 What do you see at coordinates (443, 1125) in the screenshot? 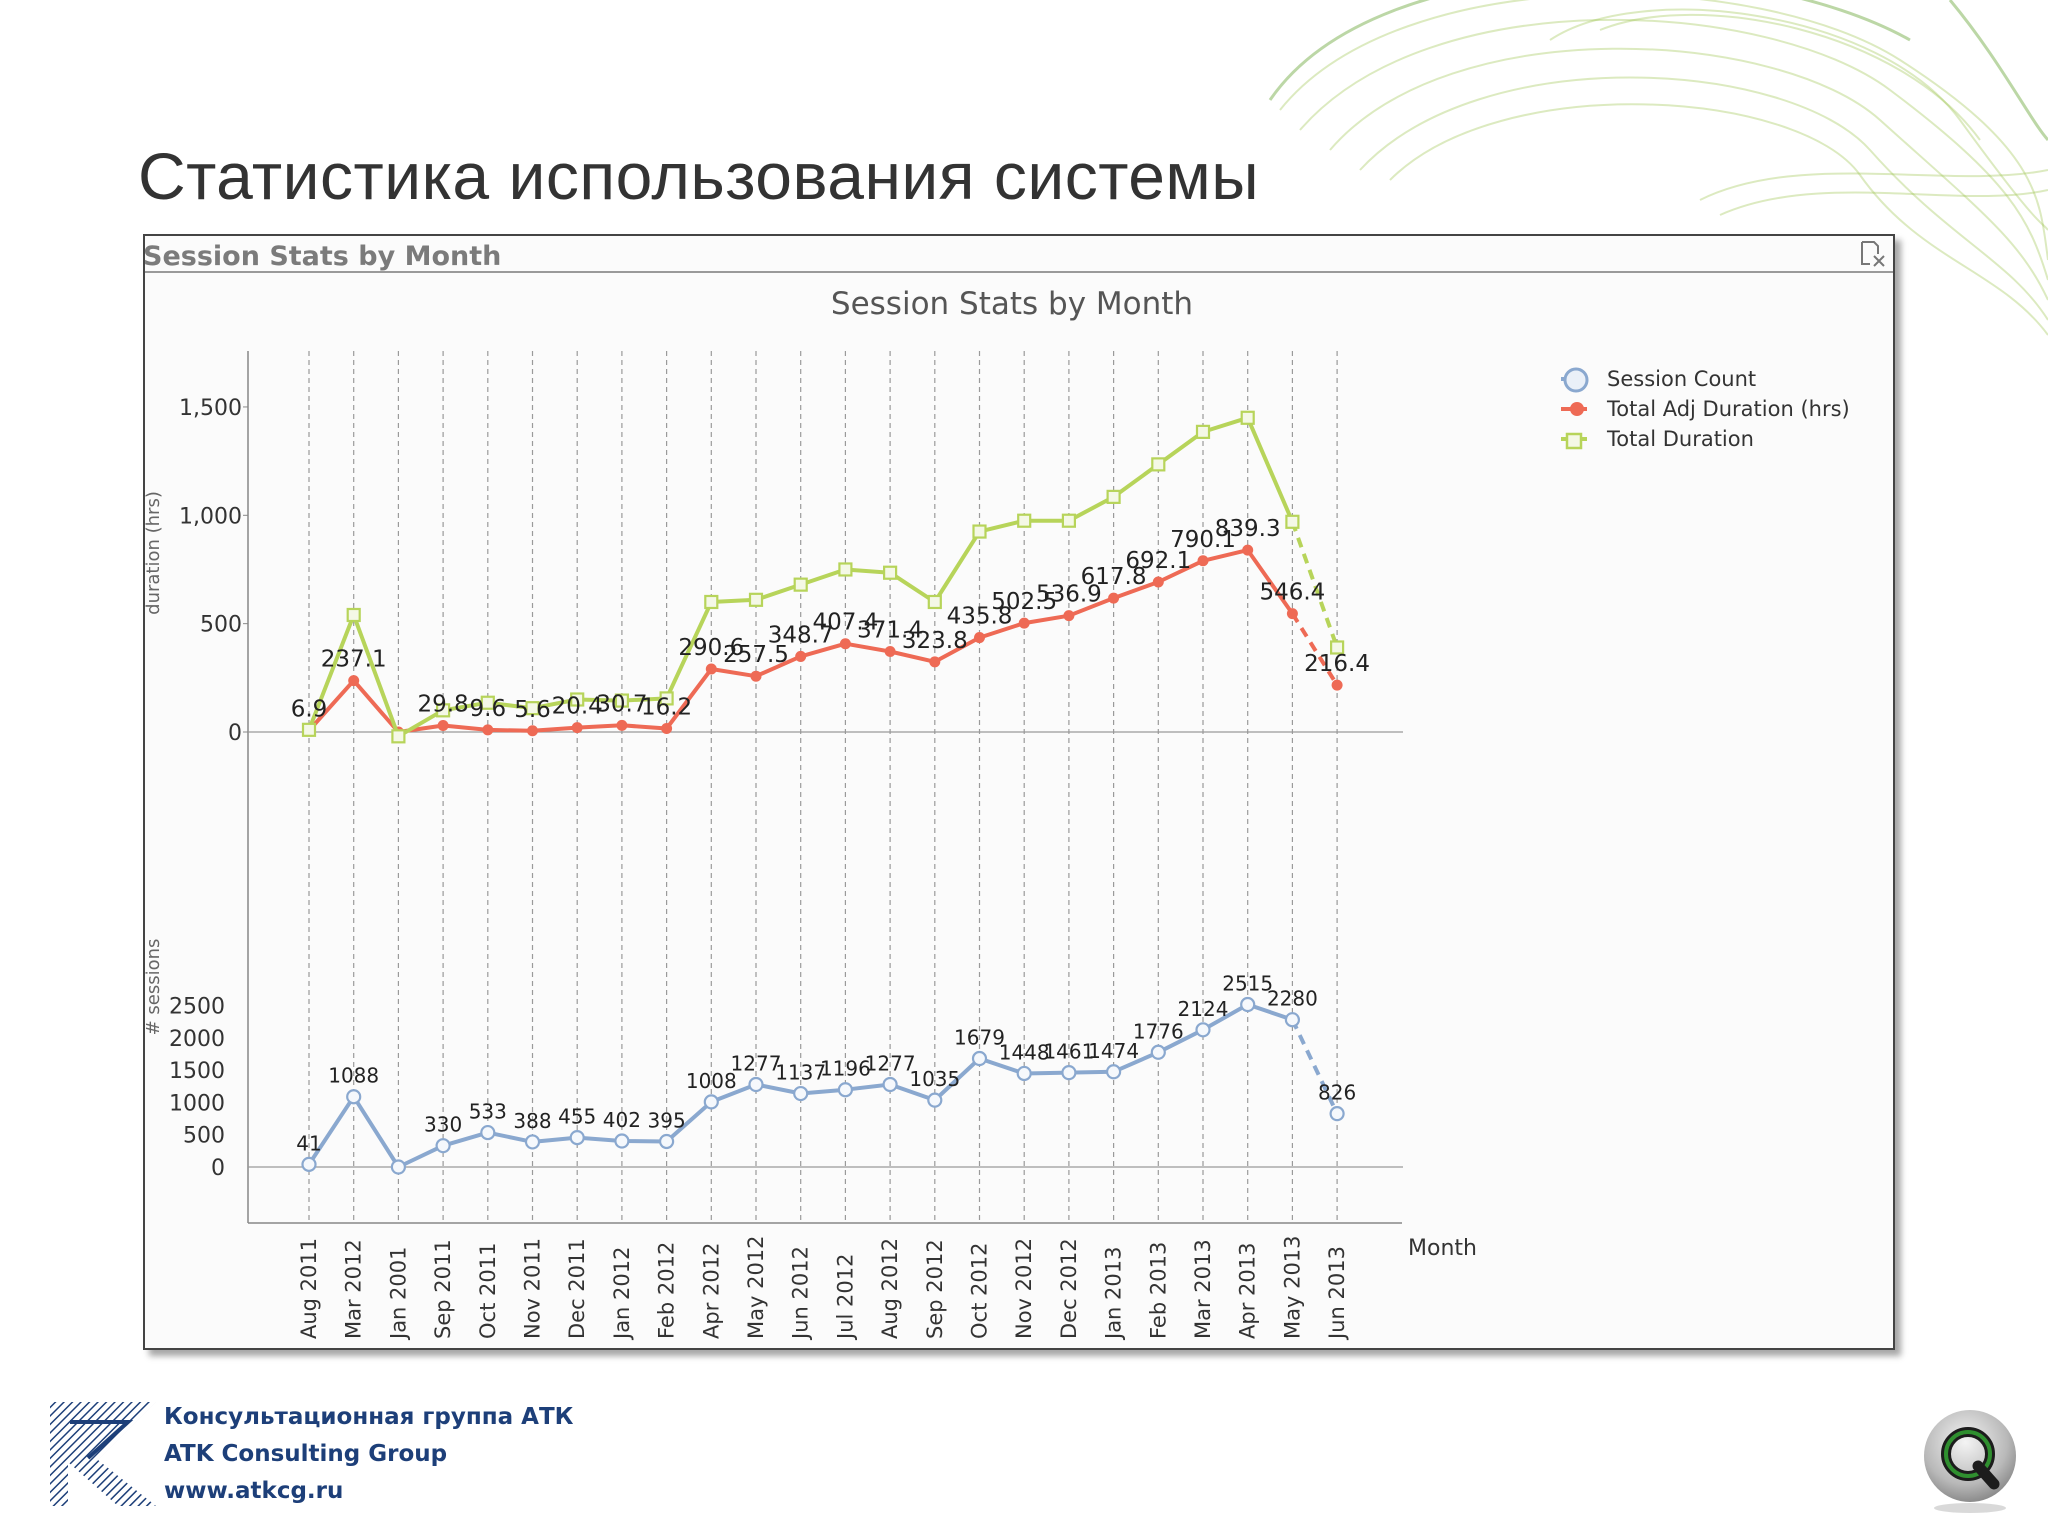
I see `data-label: 330` at bounding box center [443, 1125].